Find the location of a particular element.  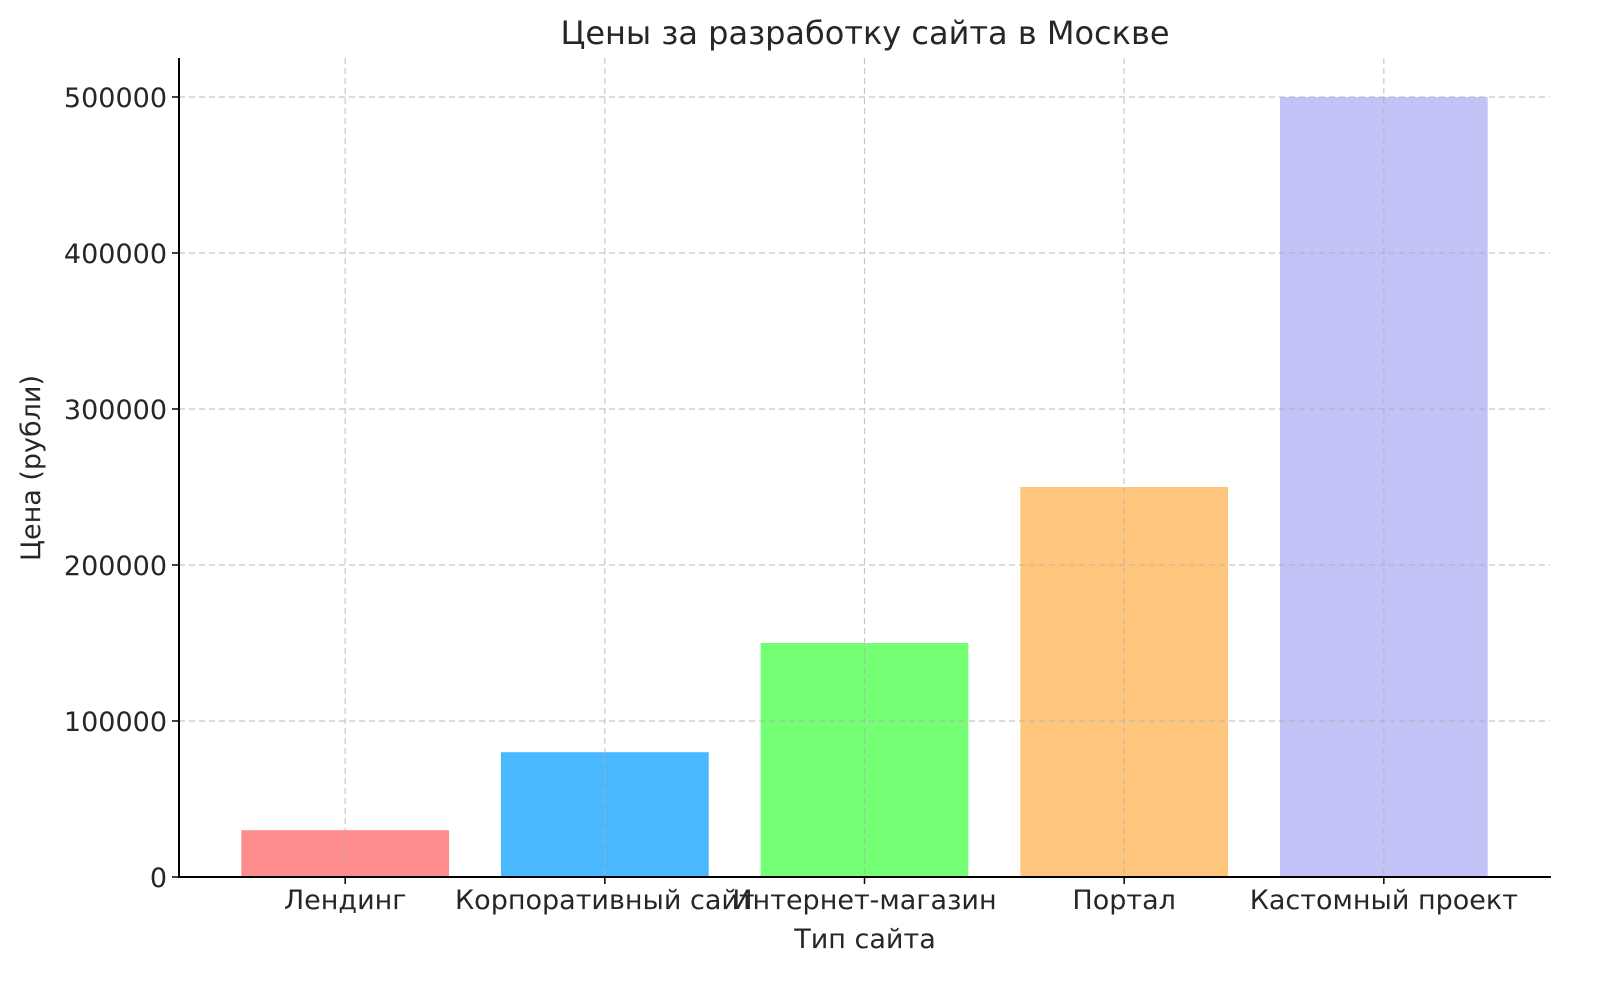

x-tick-label: Кастомный проект is located at coordinates (1384, 900).